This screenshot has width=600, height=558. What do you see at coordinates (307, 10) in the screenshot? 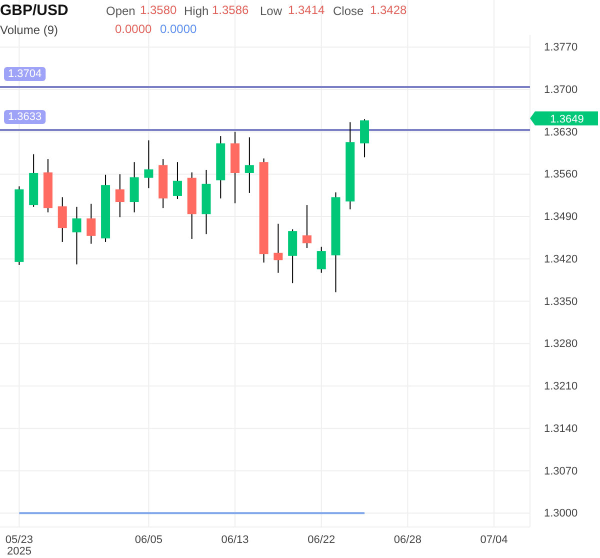
I see `text: 1.3414` at bounding box center [307, 10].